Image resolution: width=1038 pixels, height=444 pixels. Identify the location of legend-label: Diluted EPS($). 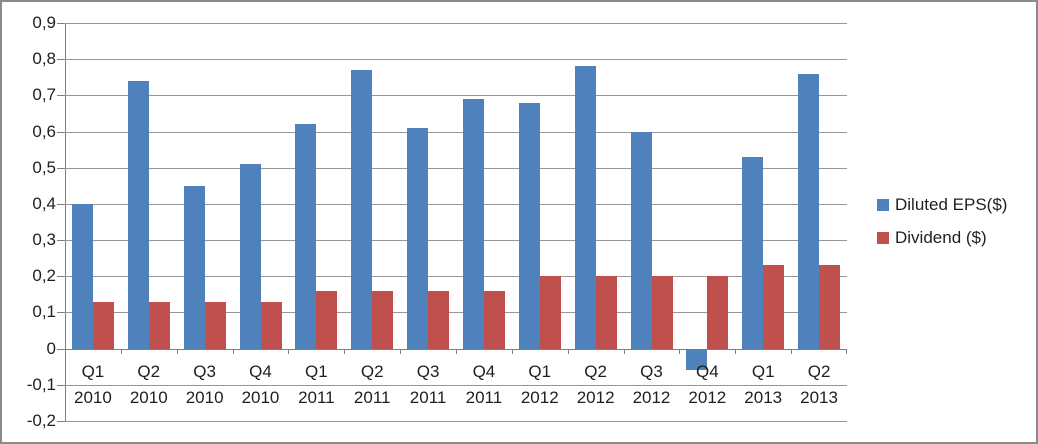
(951, 204).